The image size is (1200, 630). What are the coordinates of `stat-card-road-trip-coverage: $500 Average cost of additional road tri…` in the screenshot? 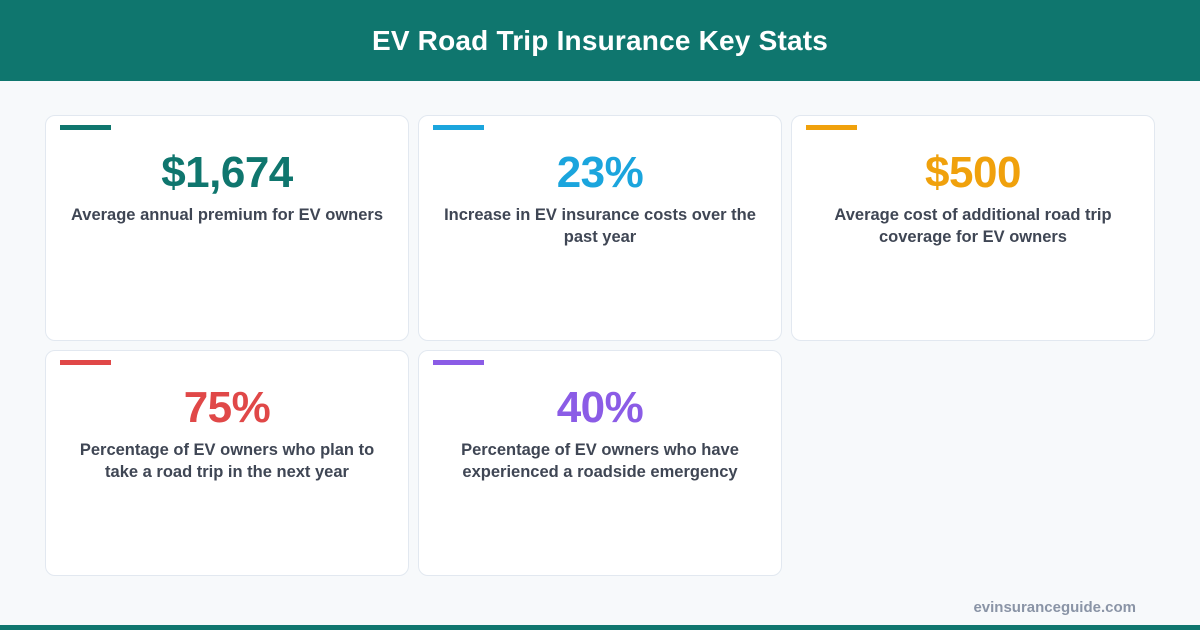 It's located at (973, 228).